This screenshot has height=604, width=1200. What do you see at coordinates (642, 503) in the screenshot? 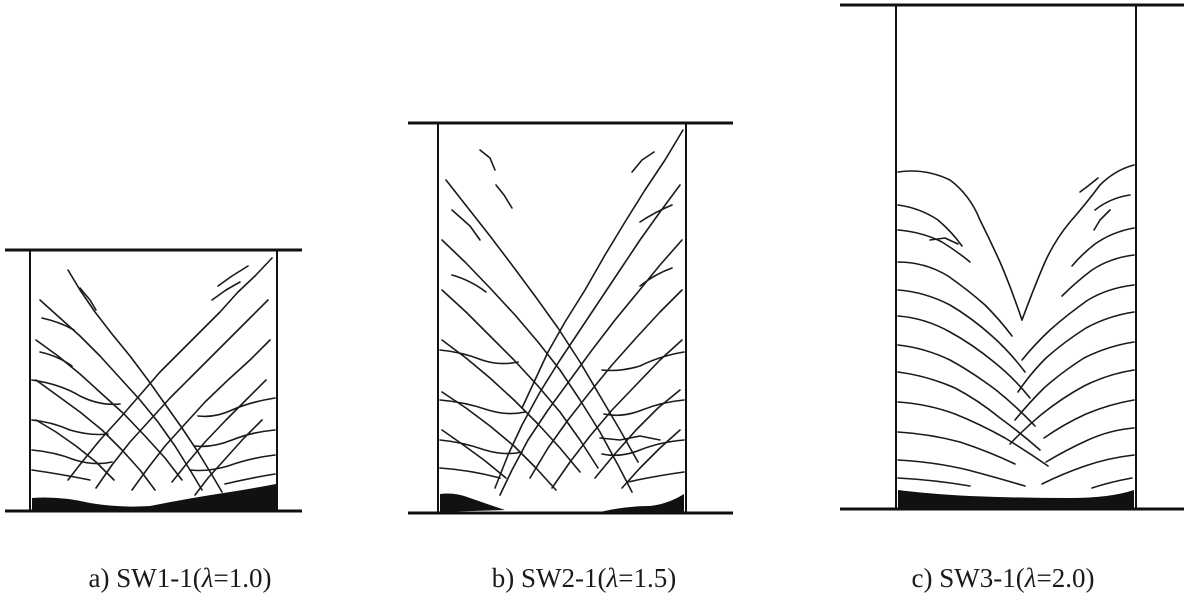
I see `crushed-zone-right` at bounding box center [642, 503].